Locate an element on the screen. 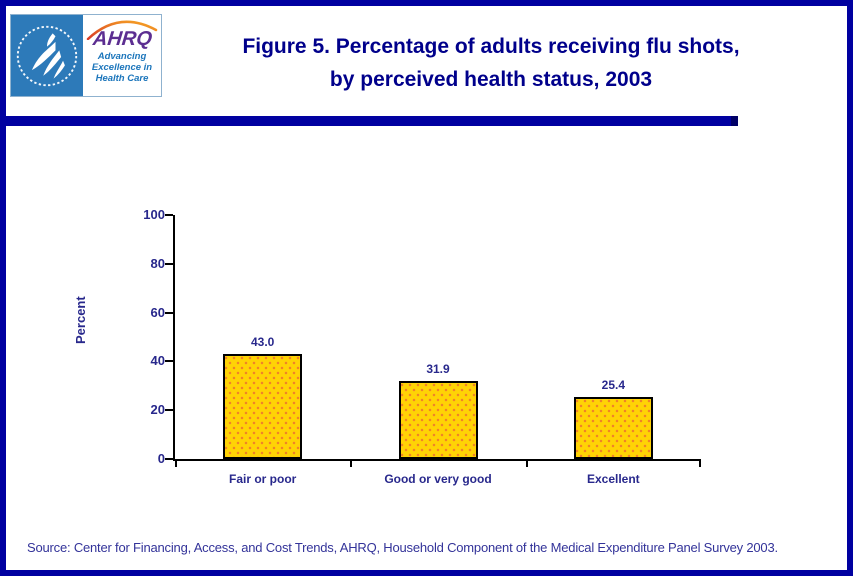 The image size is (853, 576). category-label: Good or very good is located at coordinates (438, 479).